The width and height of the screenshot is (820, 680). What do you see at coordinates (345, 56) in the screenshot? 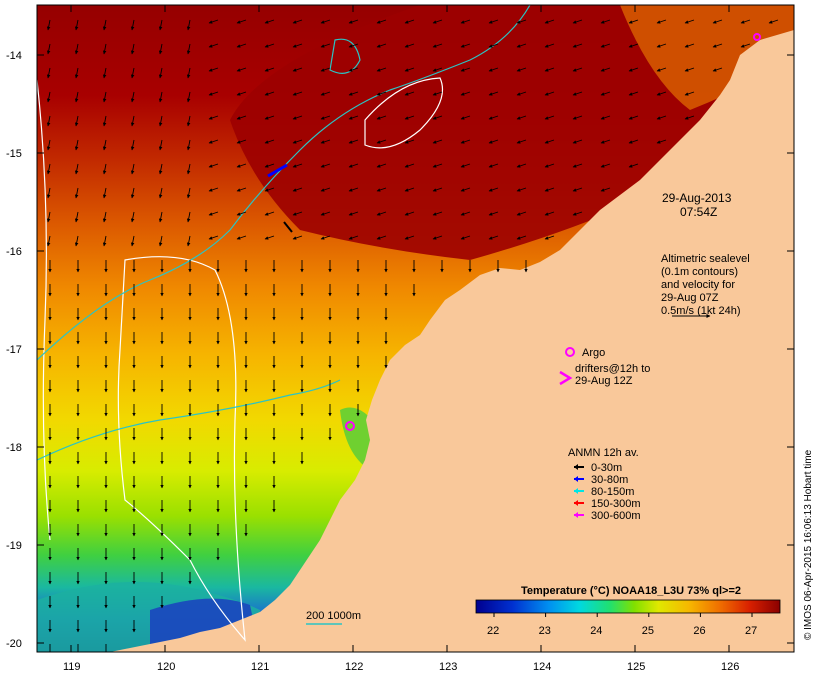
I see `bathymetry-contour-small` at bounding box center [345, 56].